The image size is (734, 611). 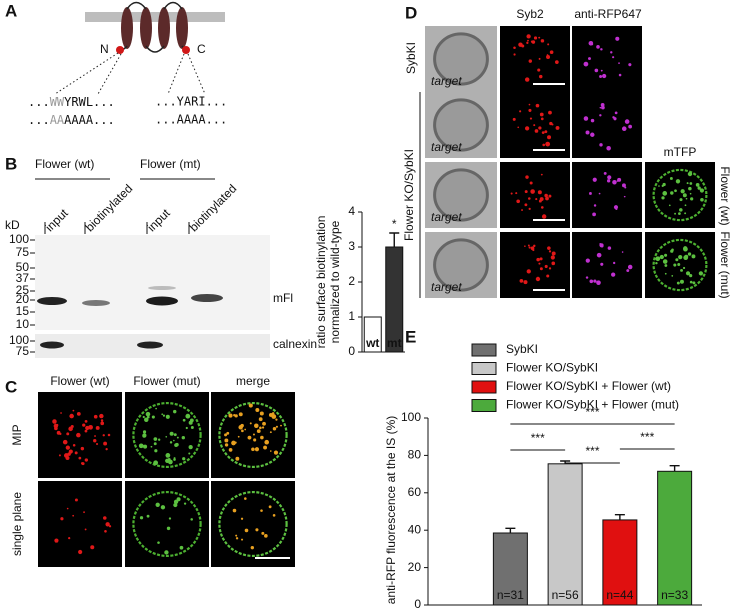 What do you see at coordinates (391, 510) in the screenshot?
I see `y-axis-label: anti-RFP fluorescence at the IS (%)` at bounding box center [391, 510].